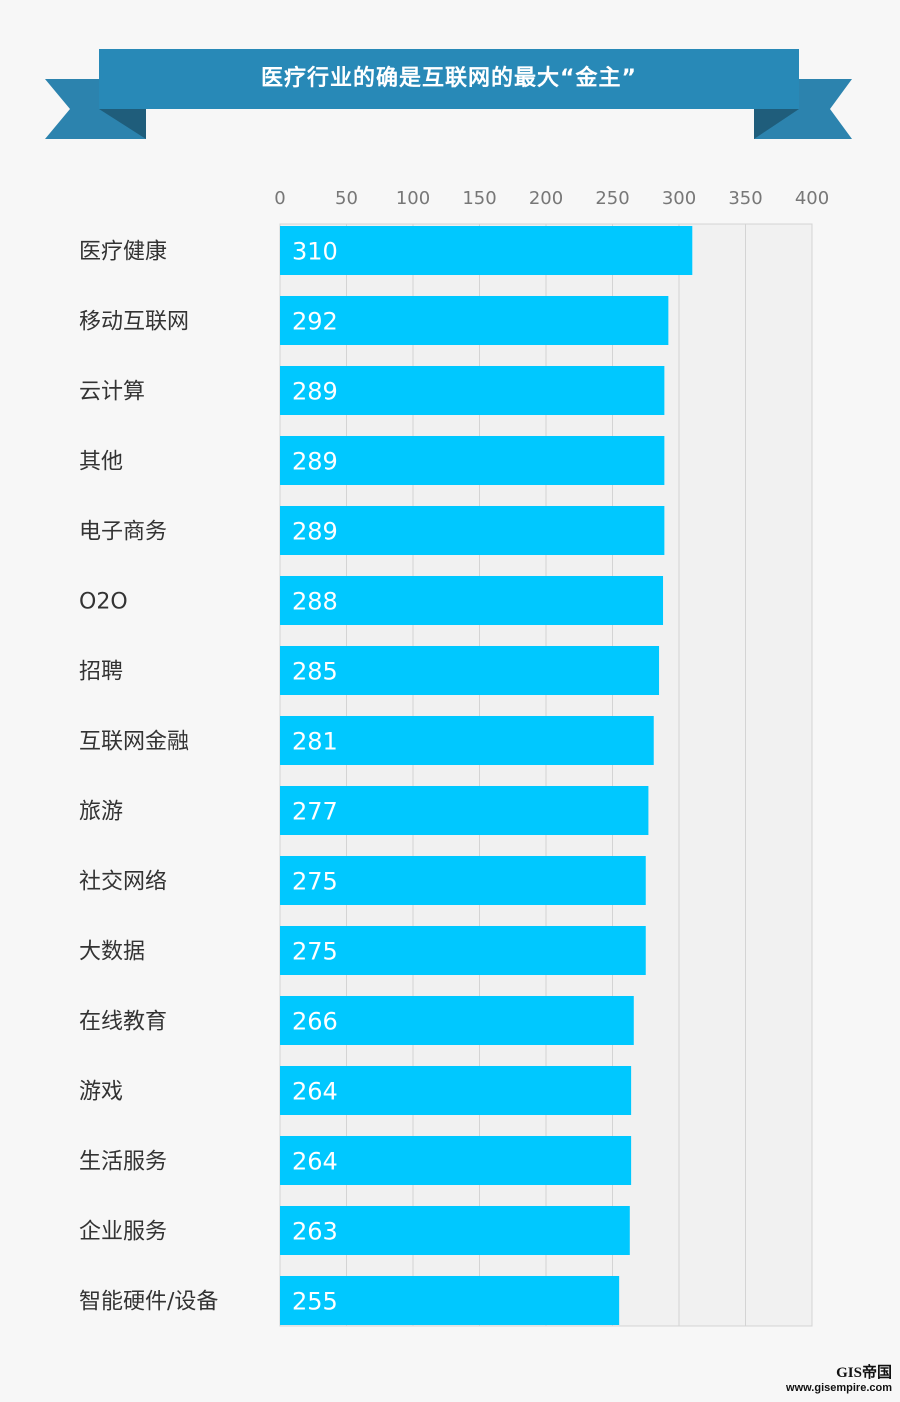 The height and width of the screenshot is (1402, 900). I want to click on tick-label: 400, so click(812, 198).